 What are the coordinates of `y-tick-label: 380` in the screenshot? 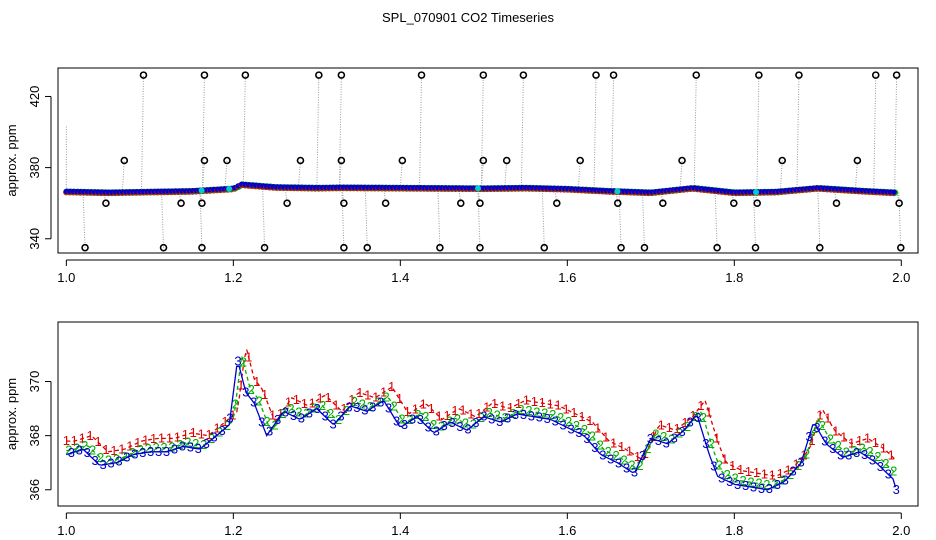 It's located at (34, 168).